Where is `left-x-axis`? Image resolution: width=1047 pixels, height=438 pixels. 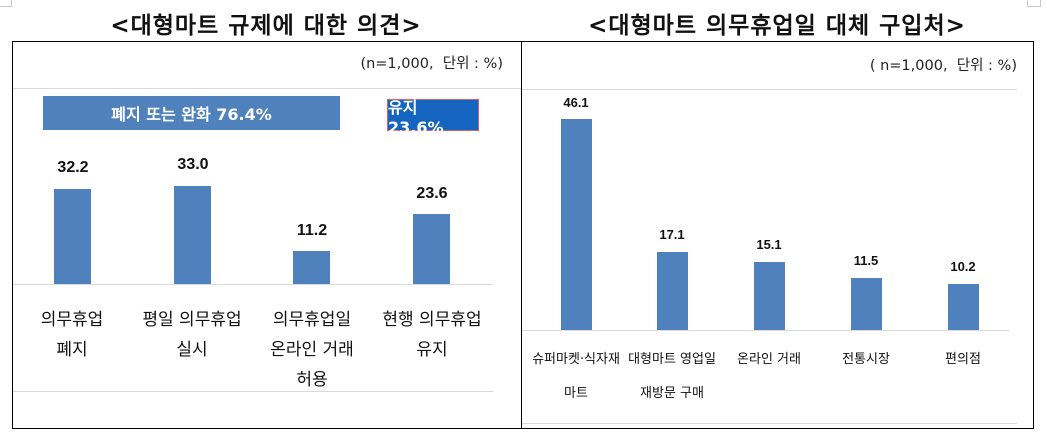
left-x-axis is located at coordinates (253, 284).